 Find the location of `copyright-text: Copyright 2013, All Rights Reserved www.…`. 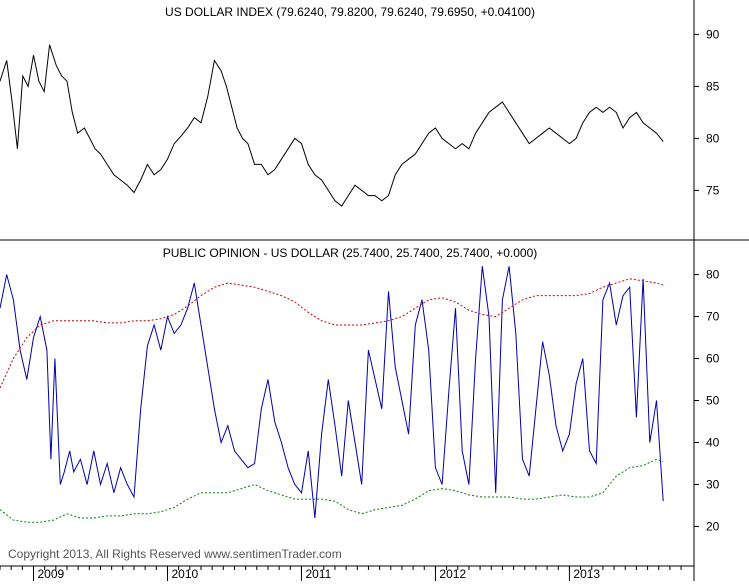

copyright-text: Copyright 2013, All Rights Reserved www.… is located at coordinates (175, 554).